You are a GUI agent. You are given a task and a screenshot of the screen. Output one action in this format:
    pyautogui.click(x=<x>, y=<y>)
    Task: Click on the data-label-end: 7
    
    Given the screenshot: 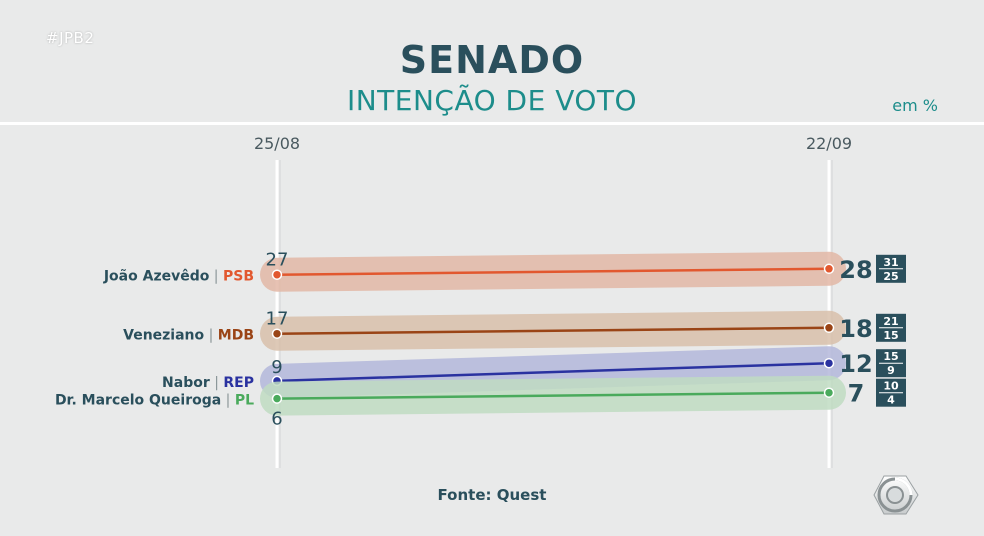 What is the action you would take?
    pyautogui.click(x=856, y=394)
    